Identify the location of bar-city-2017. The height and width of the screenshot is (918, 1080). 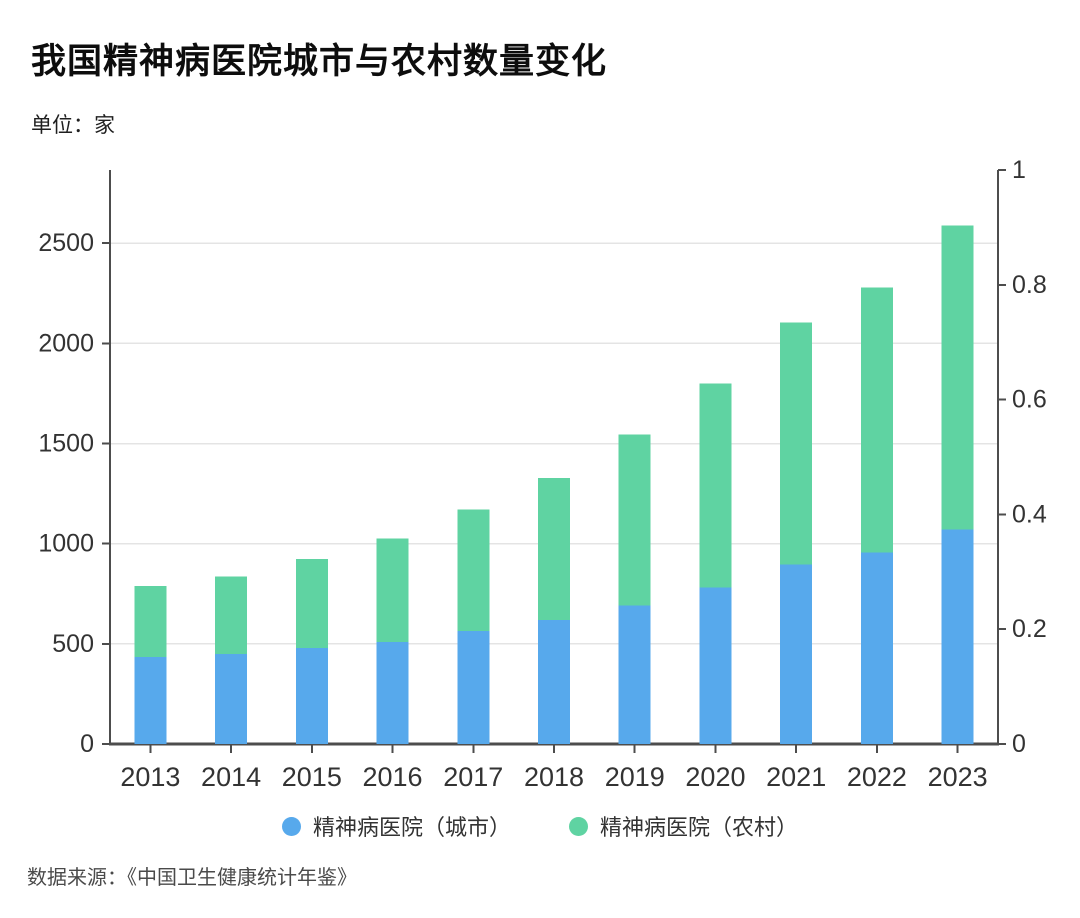
(473, 687).